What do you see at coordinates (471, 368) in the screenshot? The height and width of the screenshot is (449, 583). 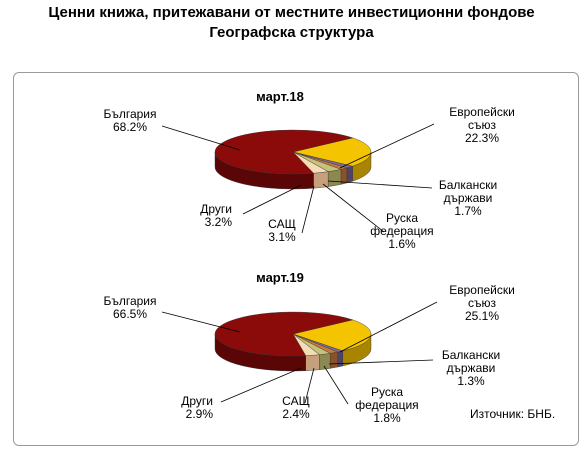 I see `slice-label-балкански-държави: Балкански държави 1.3%` at bounding box center [471, 368].